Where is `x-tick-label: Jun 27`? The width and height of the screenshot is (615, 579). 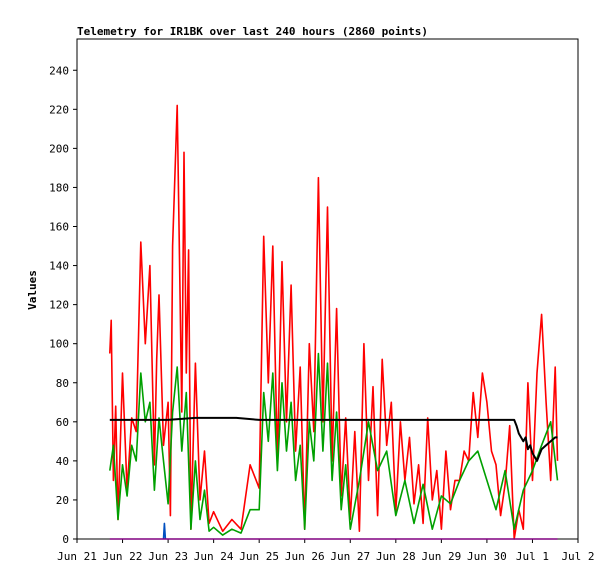
x-tick-label: Jun 27 is located at coordinates (350, 556).